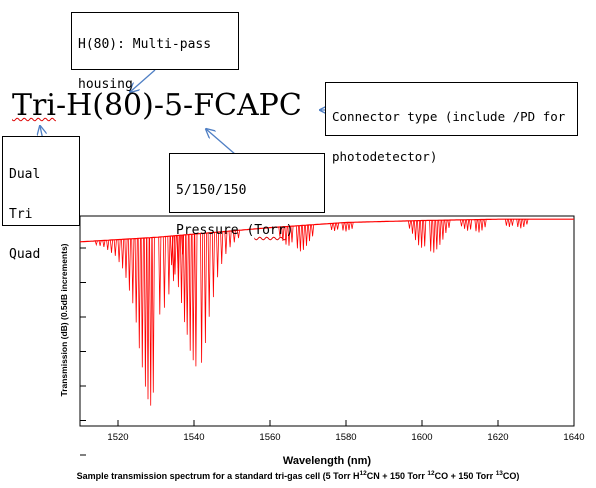  I want to click on torr-label: Torr, so click(270, 230).